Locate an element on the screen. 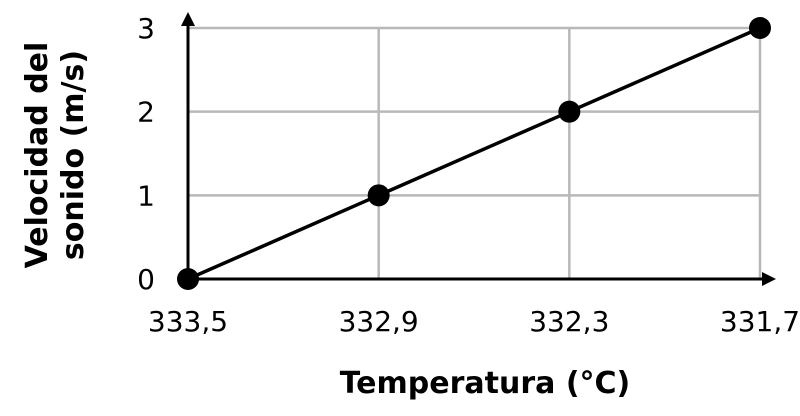 The width and height of the screenshot is (800, 416). y-tick-label: 3 is located at coordinates (146, 28).